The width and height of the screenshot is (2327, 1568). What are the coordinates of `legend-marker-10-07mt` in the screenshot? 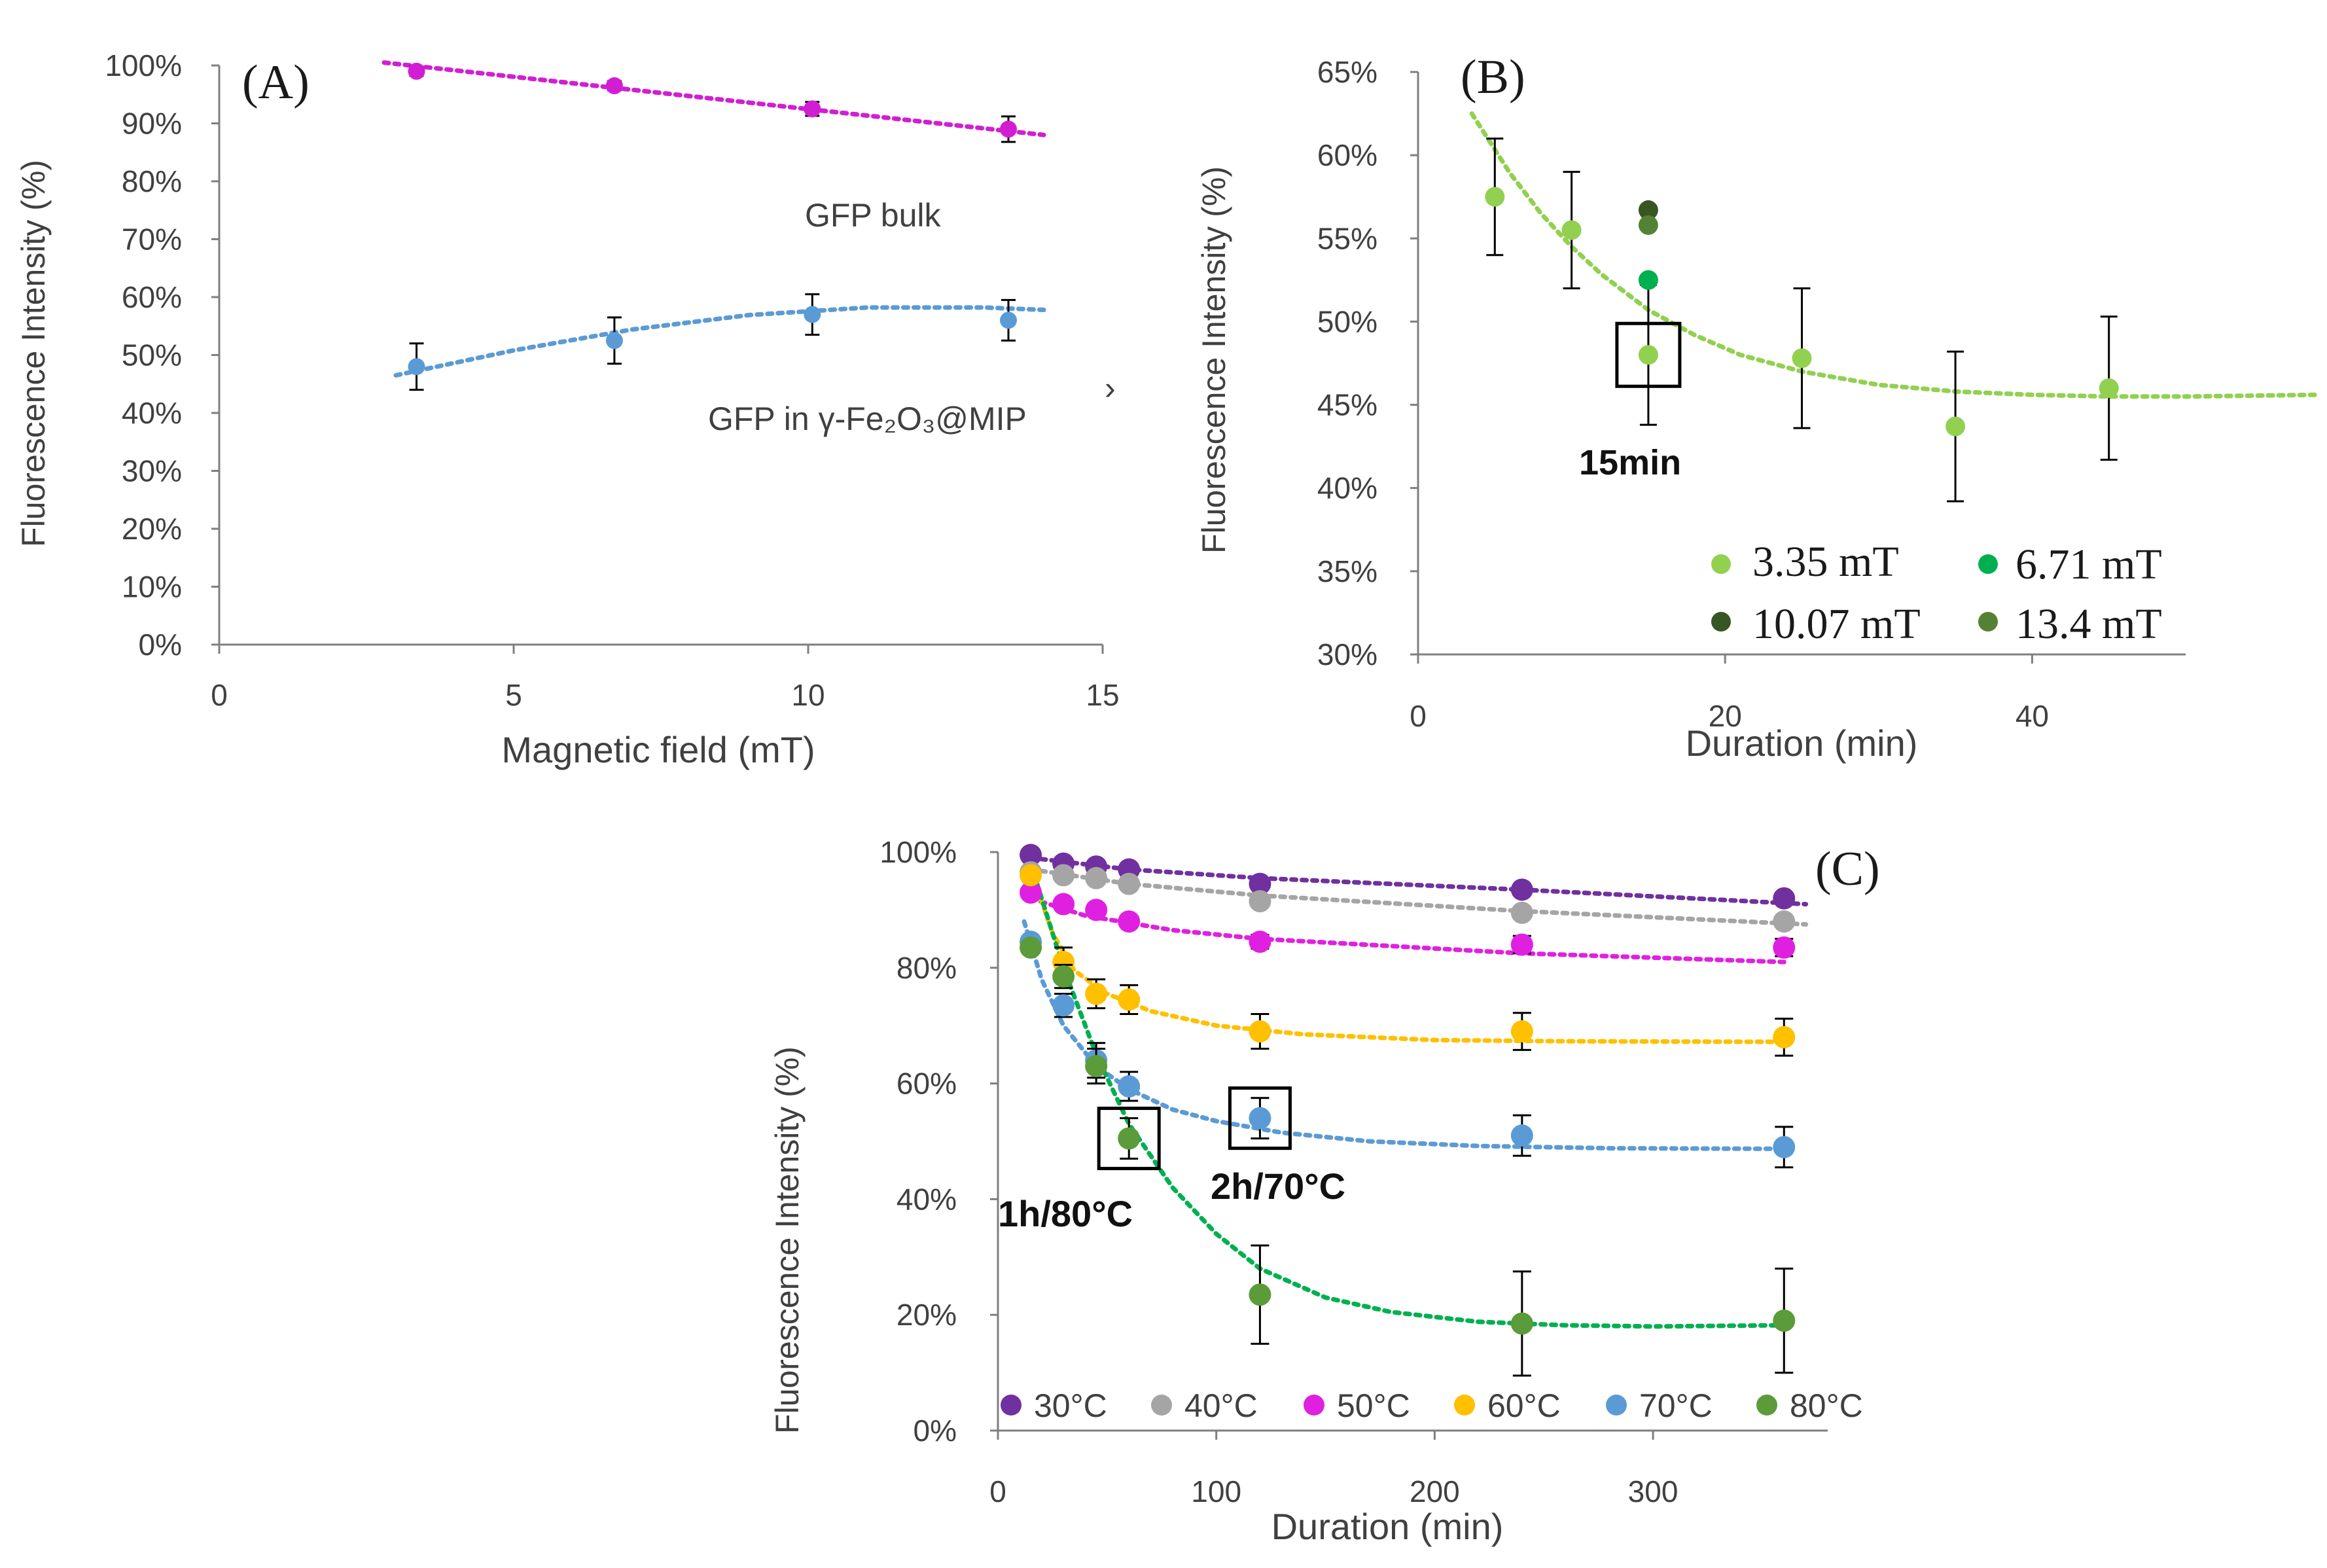 It's located at (1721, 622).